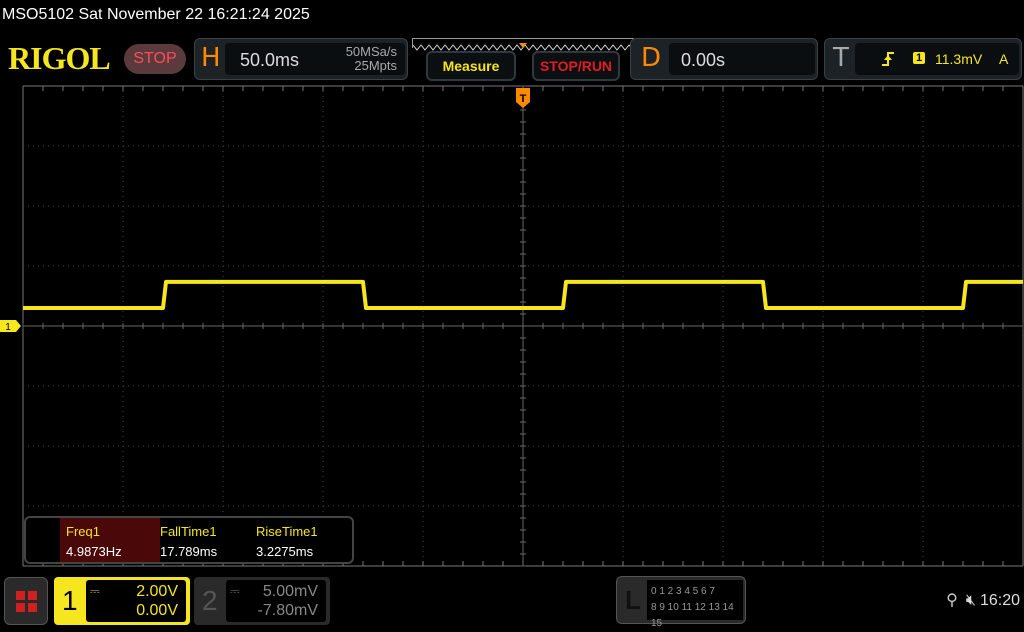 The width and height of the screenshot is (1024, 632). I want to click on delay-panel: D 0.00s, so click(724, 59).